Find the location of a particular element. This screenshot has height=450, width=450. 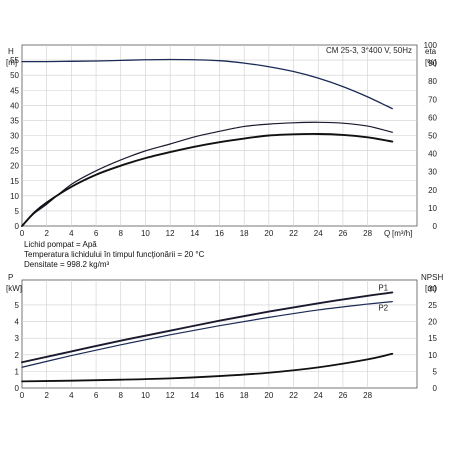

lower-left-tick-label: 3 is located at coordinates (17, 338).